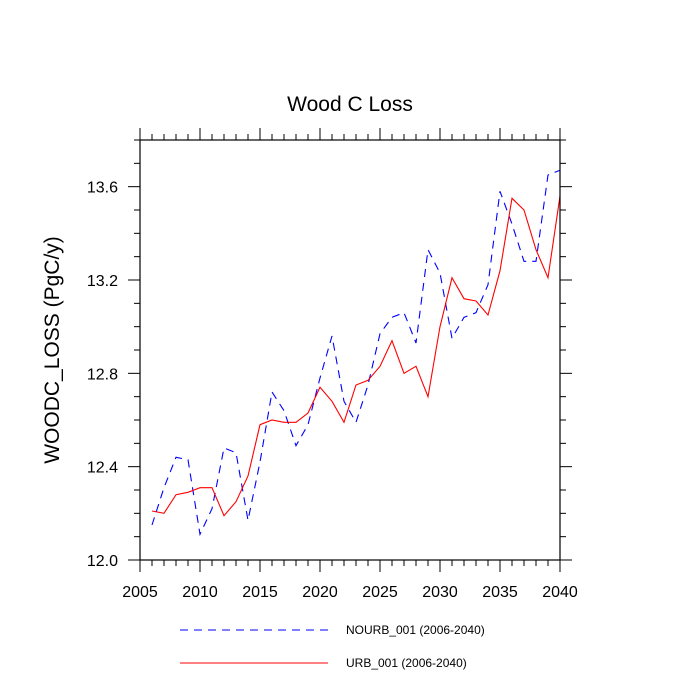  What do you see at coordinates (140, 592) in the screenshot?
I see `x-tick-label: 2005` at bounding box center [140, 592].